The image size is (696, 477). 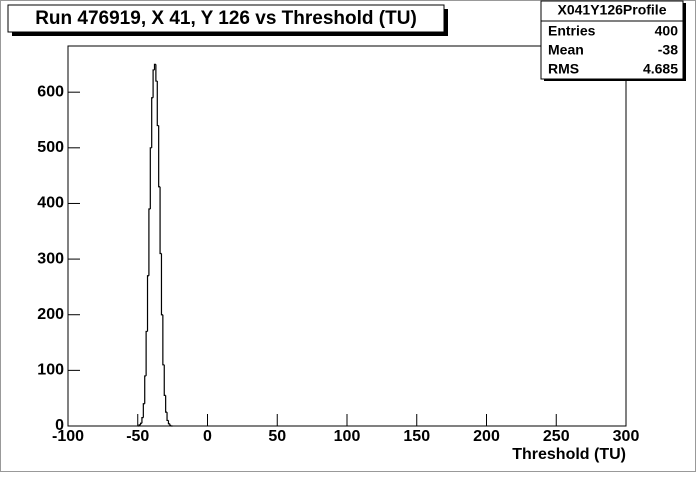 I want to click on stats-value: -38, so click(x=668, y=50).